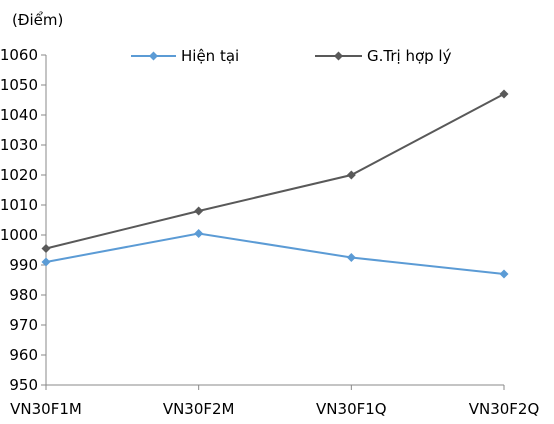 The image size is (554, 424). I want to click on y-tick-label: 950, so click(23, 385).